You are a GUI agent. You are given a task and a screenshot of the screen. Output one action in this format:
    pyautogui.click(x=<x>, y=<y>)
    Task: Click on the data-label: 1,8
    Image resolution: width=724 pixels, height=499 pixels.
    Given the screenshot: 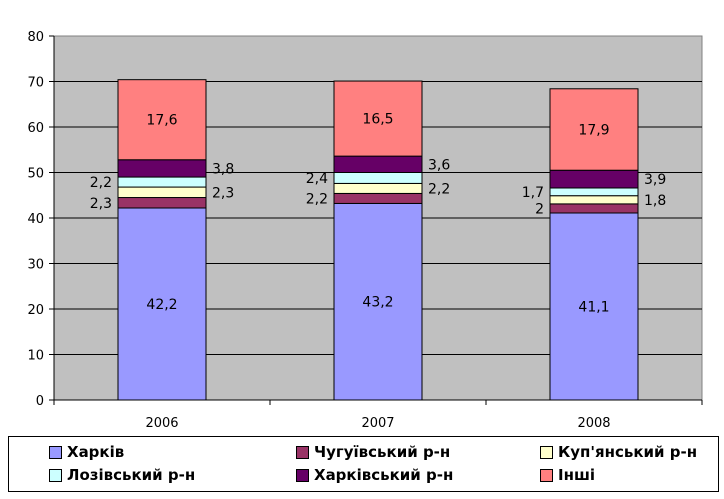 What is the action you would take?
    pyautogui.click(x=655, y=201)
    